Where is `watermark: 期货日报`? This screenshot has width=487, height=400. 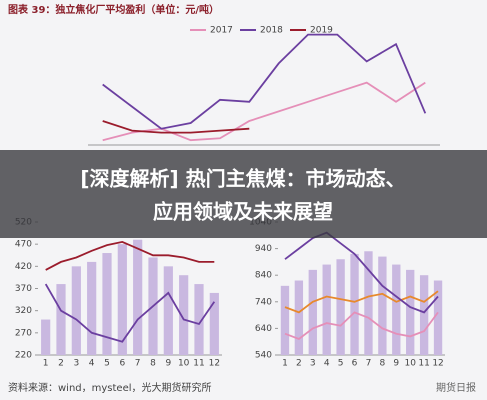
watermark: 期货日报 is located at coordinates (456, 387).